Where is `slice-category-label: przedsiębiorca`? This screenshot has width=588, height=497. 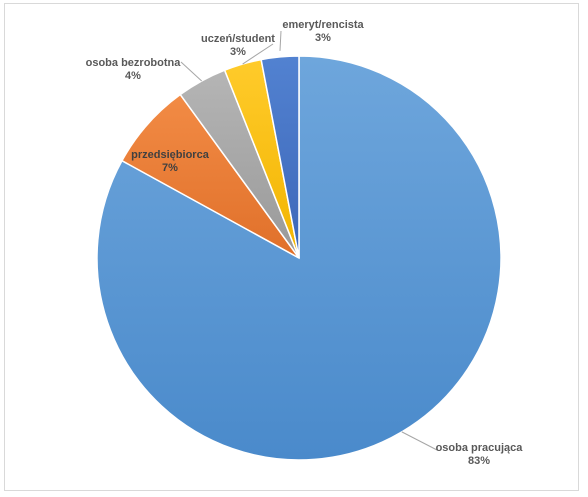
slice-category-label: przedsiębiorca is located at coordinates (170, 155).